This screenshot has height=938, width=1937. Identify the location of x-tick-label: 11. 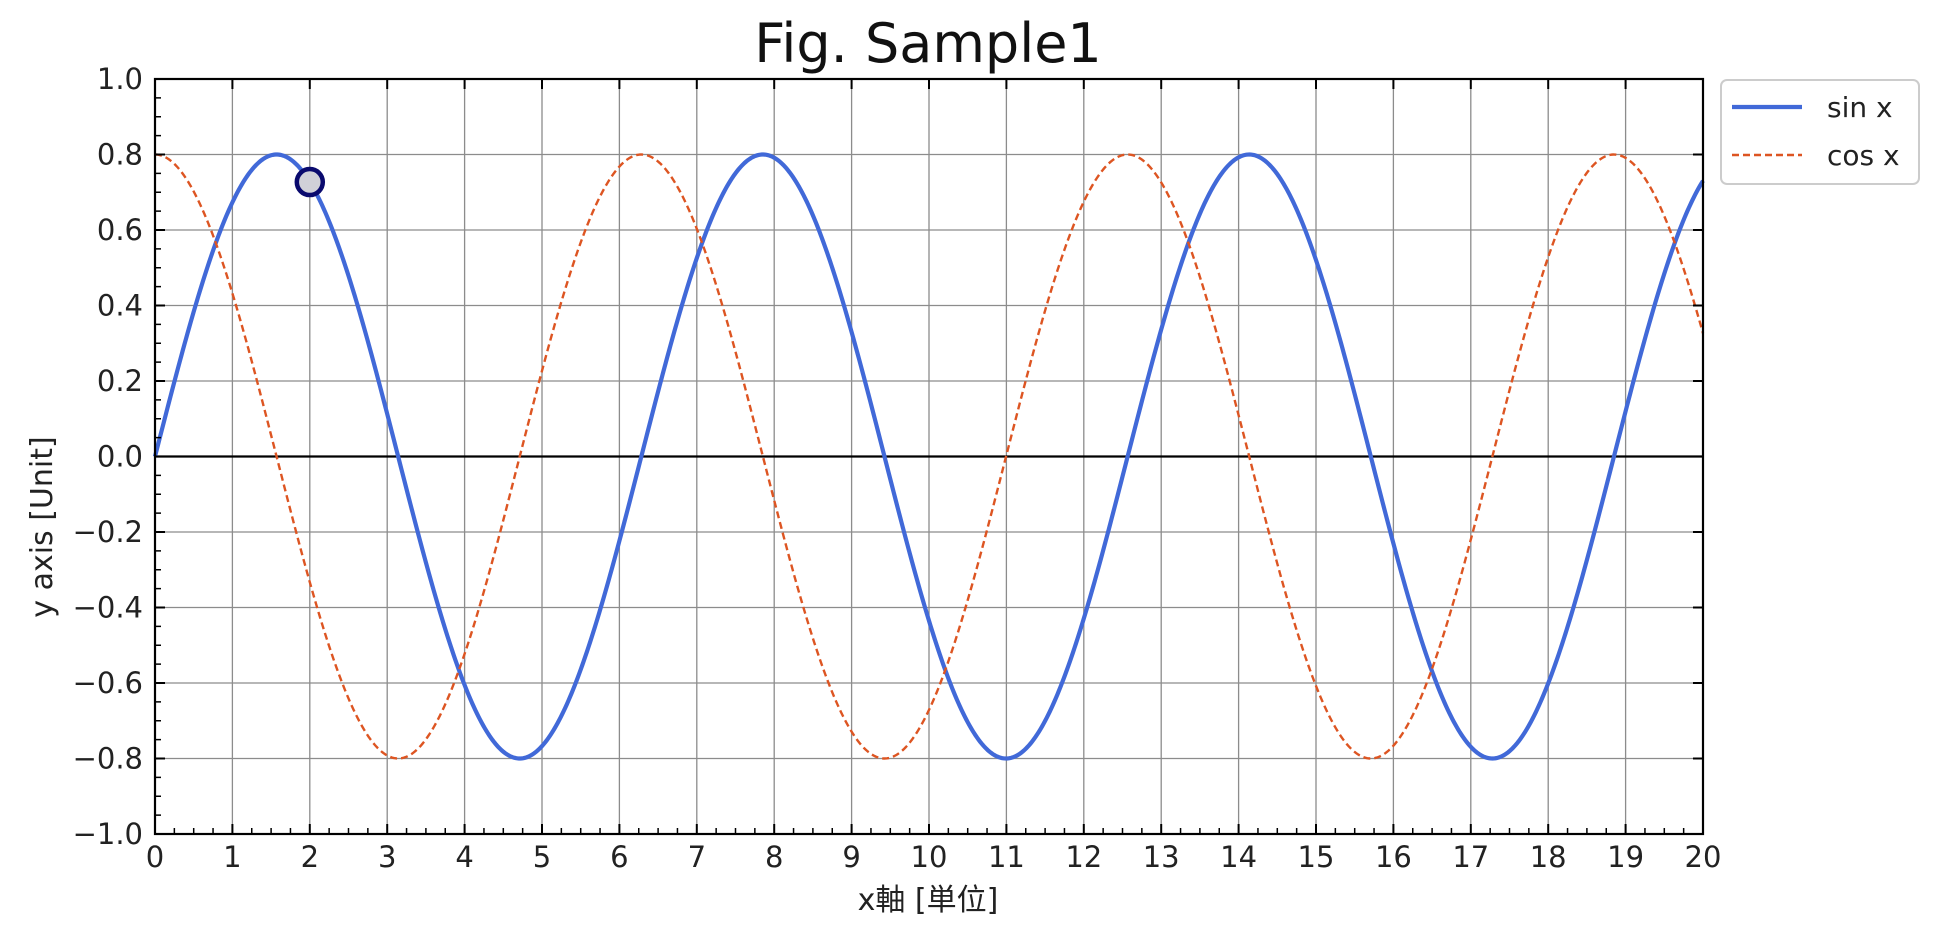
(1006, 857).